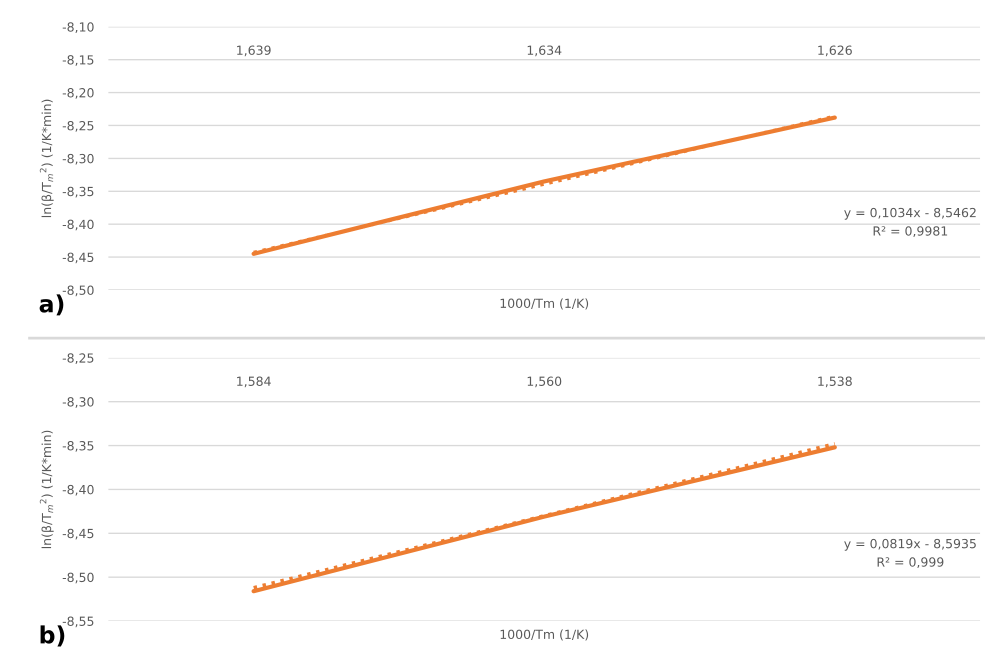  I want to click on text: b), so click(52, 635).